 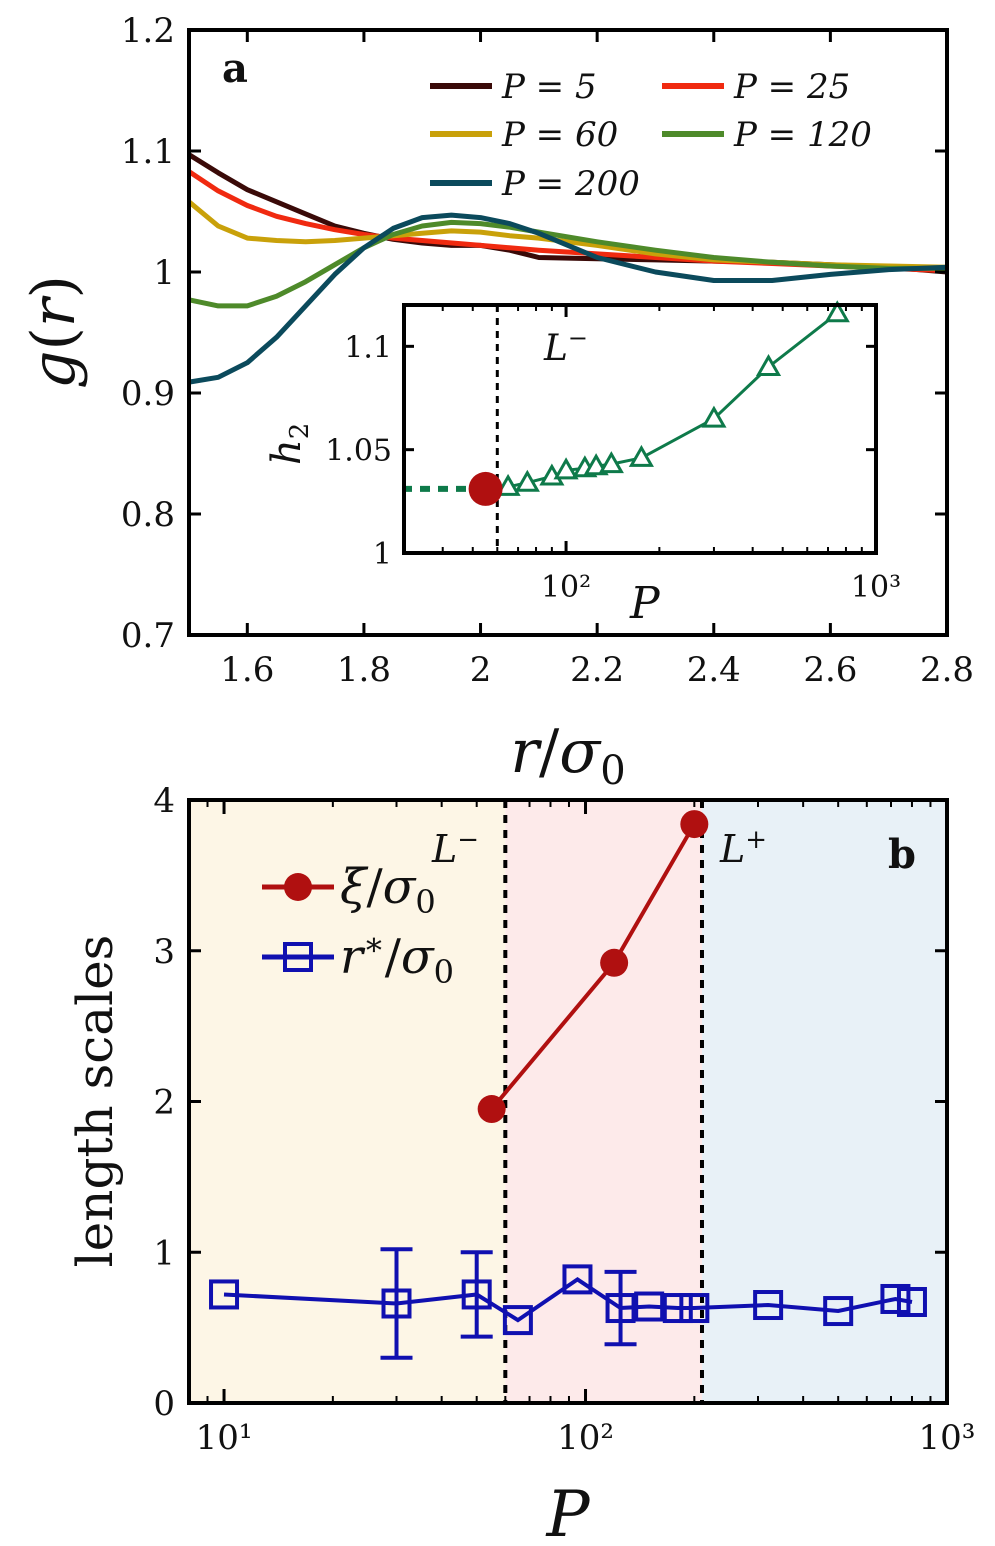 I want to click on inset-background, so click(x=640, y=429).